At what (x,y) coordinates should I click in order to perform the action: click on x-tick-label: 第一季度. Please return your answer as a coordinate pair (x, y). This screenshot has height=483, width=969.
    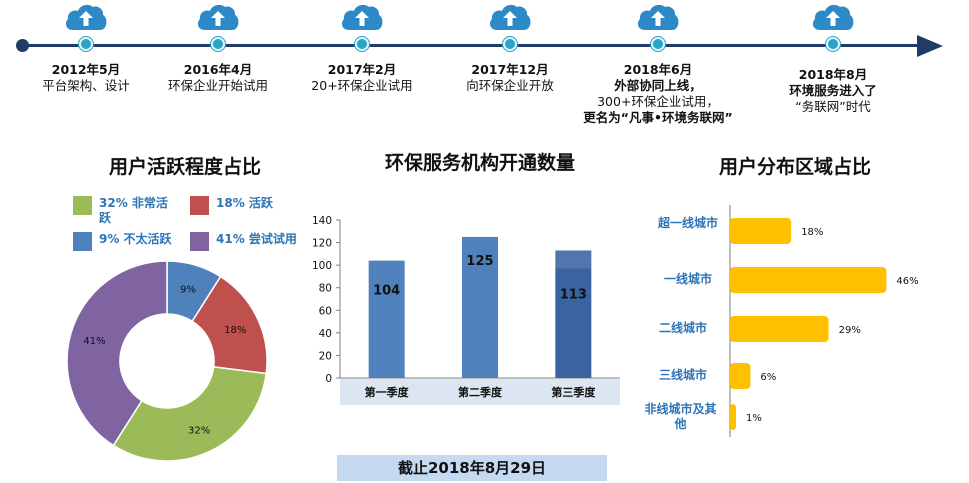
    Looking at the image, I should click on (387, 392).